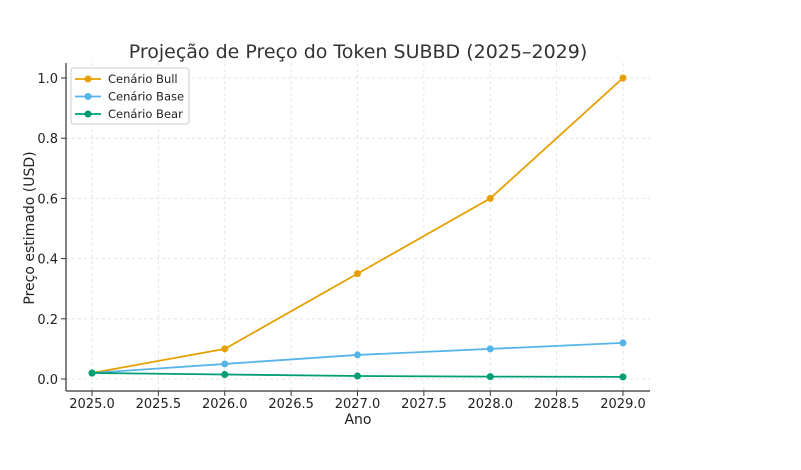 This screenshot has width=801, height=470. I want to click on legend: Cenário Bull Cenário Base Cenário Bear, so click(130, 96).